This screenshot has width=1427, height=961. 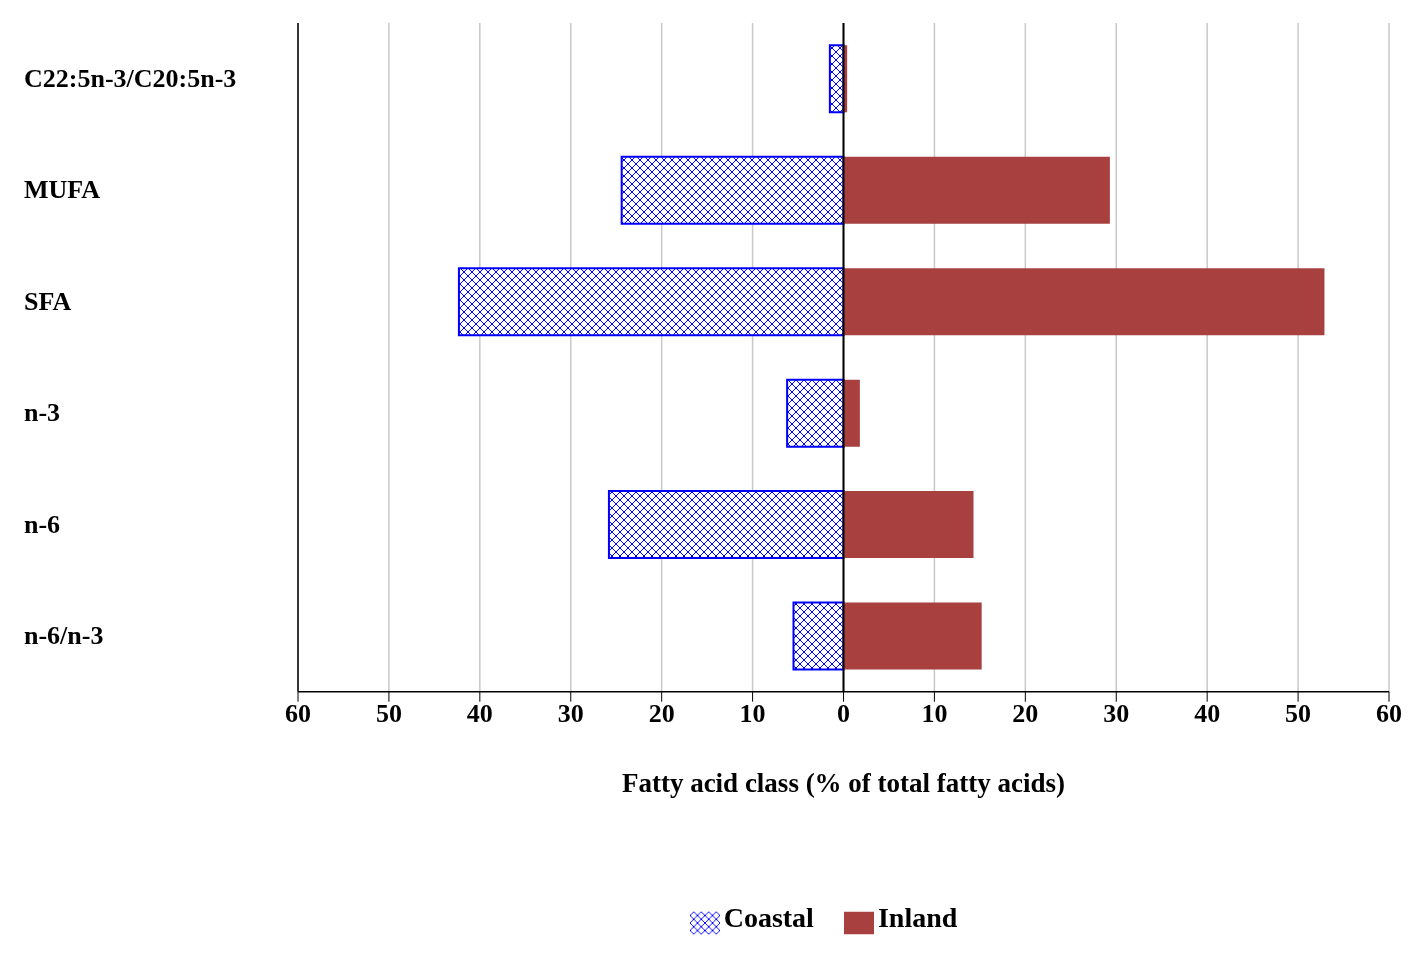 I want to click on y-tick-label: n-3, so click(x=42, y=413).